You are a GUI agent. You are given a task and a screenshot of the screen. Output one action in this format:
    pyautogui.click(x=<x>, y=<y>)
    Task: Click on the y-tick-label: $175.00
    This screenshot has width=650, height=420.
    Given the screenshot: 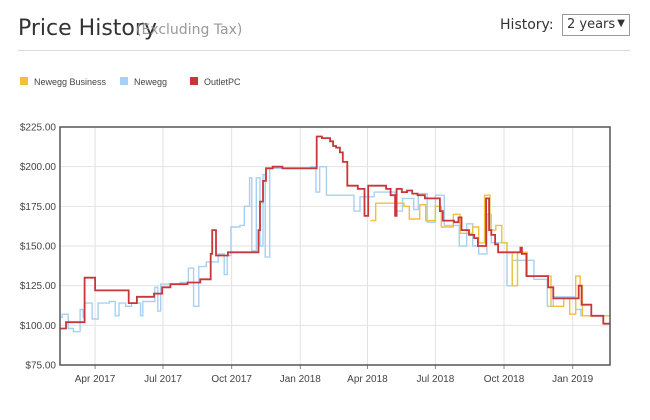 What is the action you would take?
    pyautogui.click(x=38, y=207)
    